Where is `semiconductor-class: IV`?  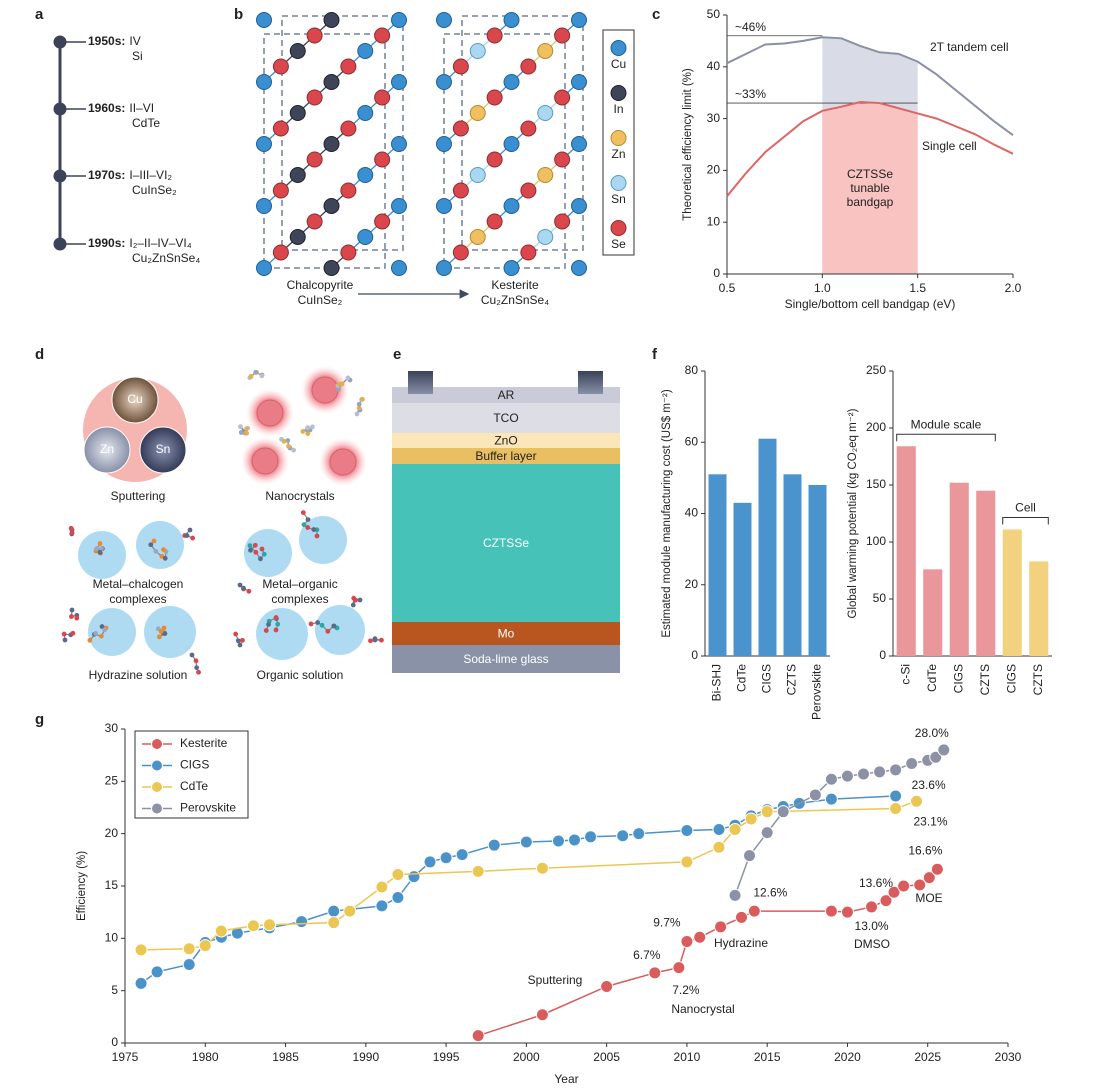
semiconductor-class: IV is located at coordinates (134, 41).